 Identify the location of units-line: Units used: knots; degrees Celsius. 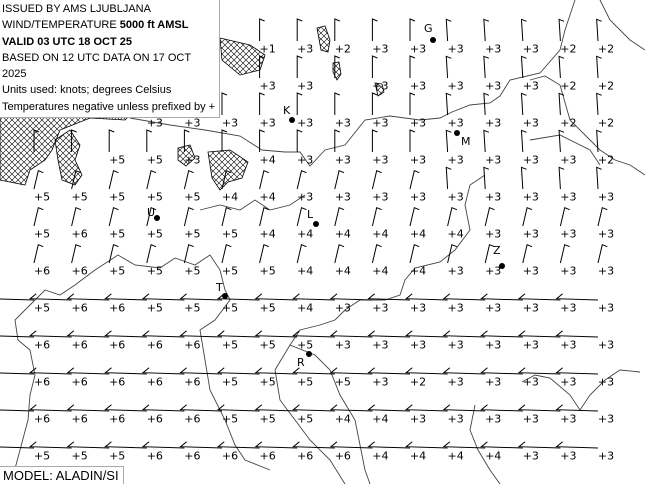
(87, 90).